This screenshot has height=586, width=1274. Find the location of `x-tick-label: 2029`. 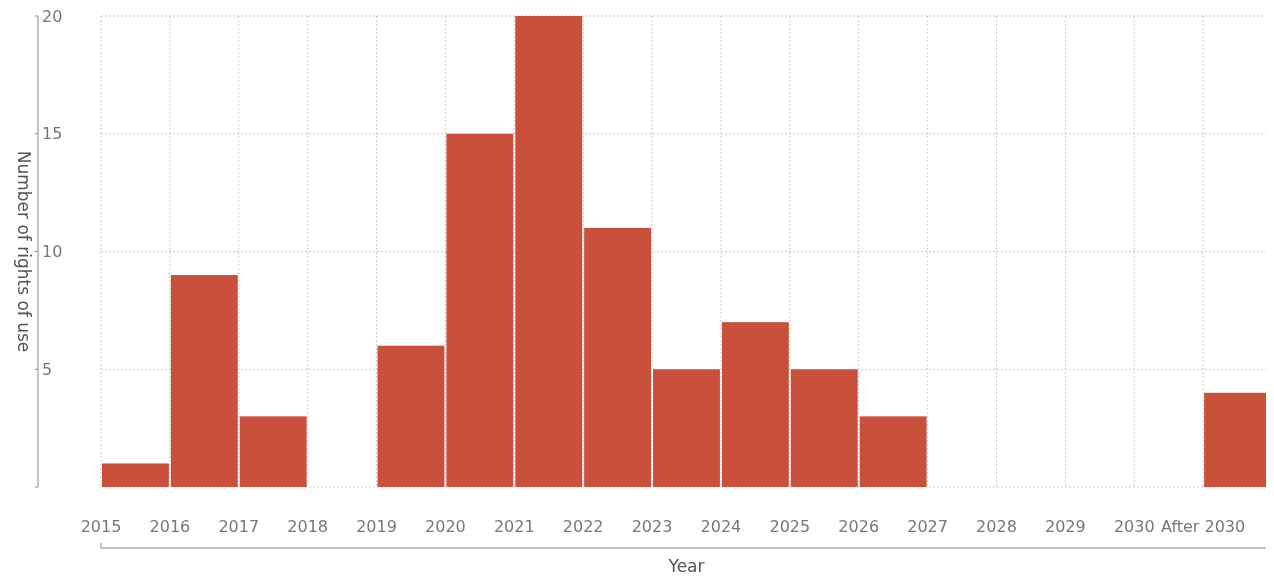

x-tick-label: 2029 is located at coordinates (1065, 526).